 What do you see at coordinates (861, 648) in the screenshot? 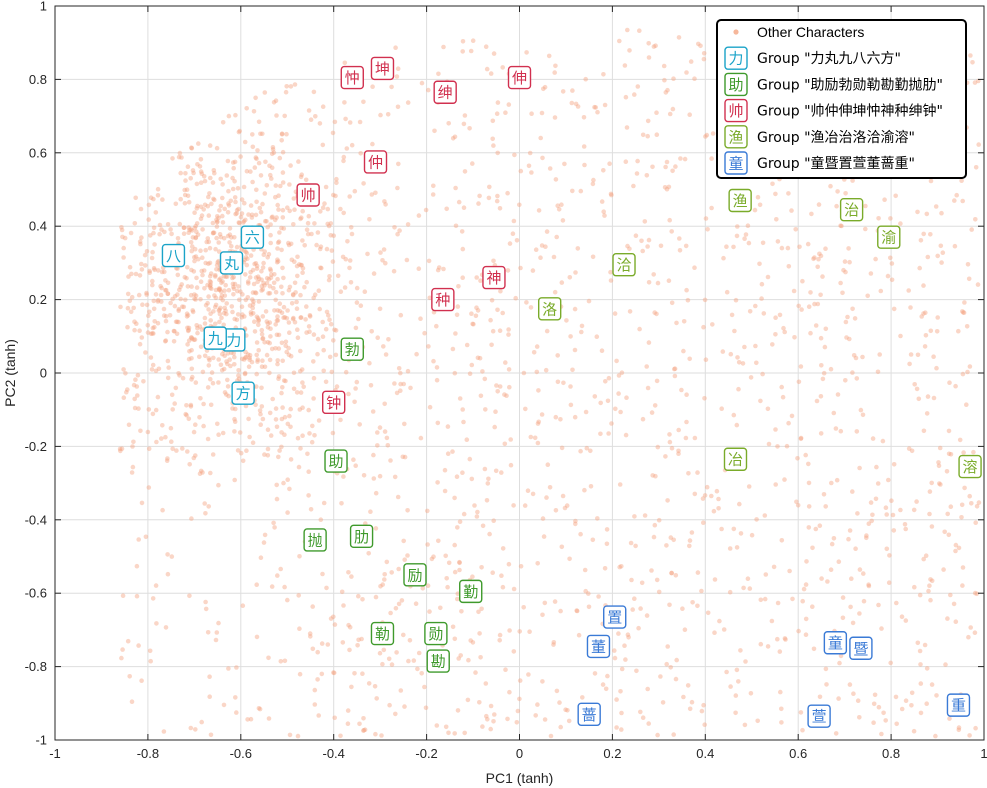
I see `character-point-group-5: 暨` at bounding box center [861, 648].